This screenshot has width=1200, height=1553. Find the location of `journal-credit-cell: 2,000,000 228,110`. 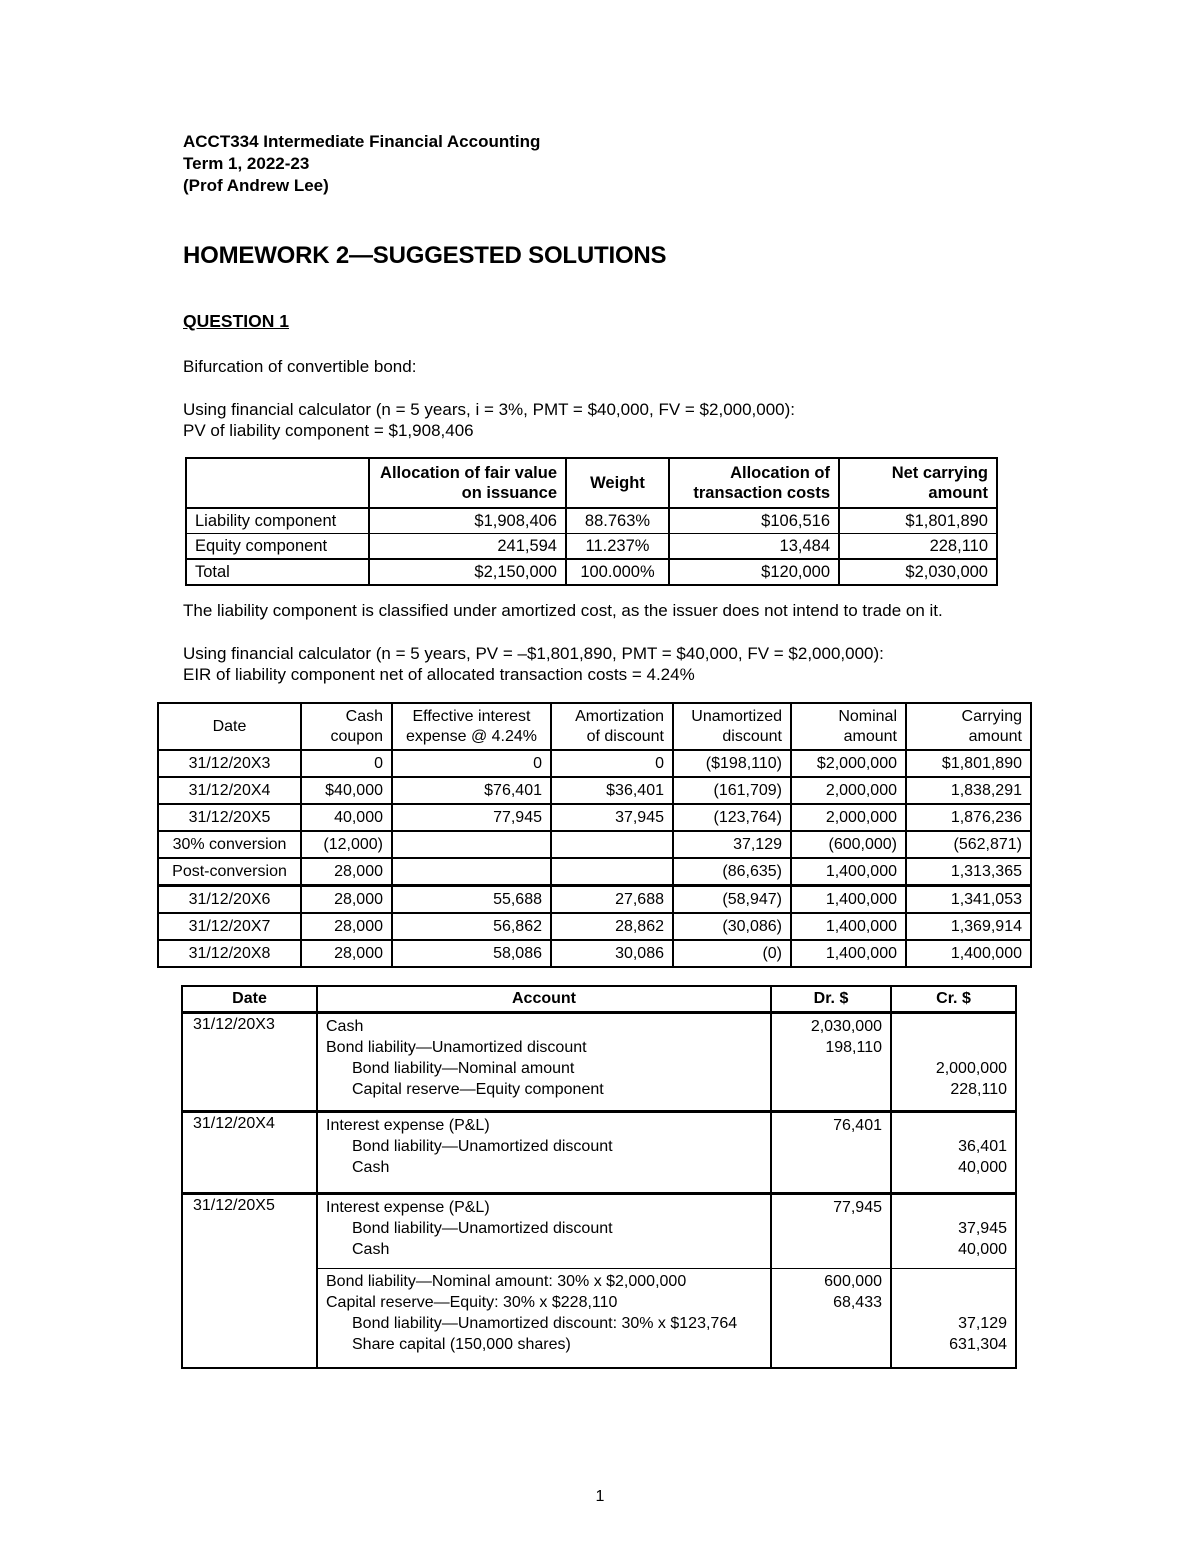

journal-credit-cell: 2,000,000 228,110 is located at coordinates (953, 1062).